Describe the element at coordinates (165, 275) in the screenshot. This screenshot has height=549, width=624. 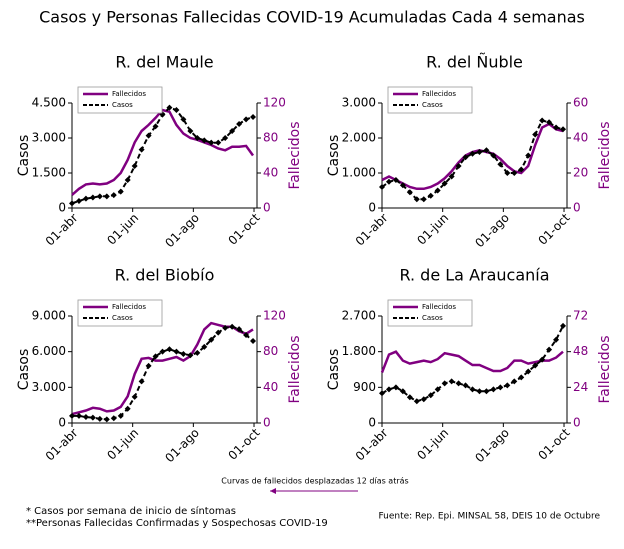
I see `chart-title: R. del Biobío` at that location.